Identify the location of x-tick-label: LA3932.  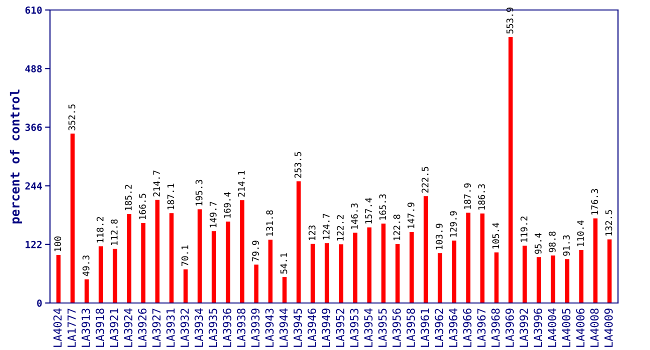
(184, 327).